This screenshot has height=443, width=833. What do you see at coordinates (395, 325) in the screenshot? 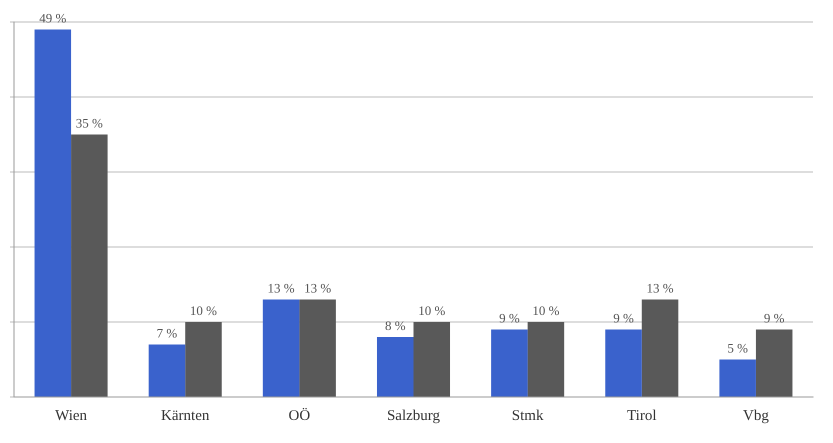
I see `data-label: 8 %` at bounding box center [395, 325].